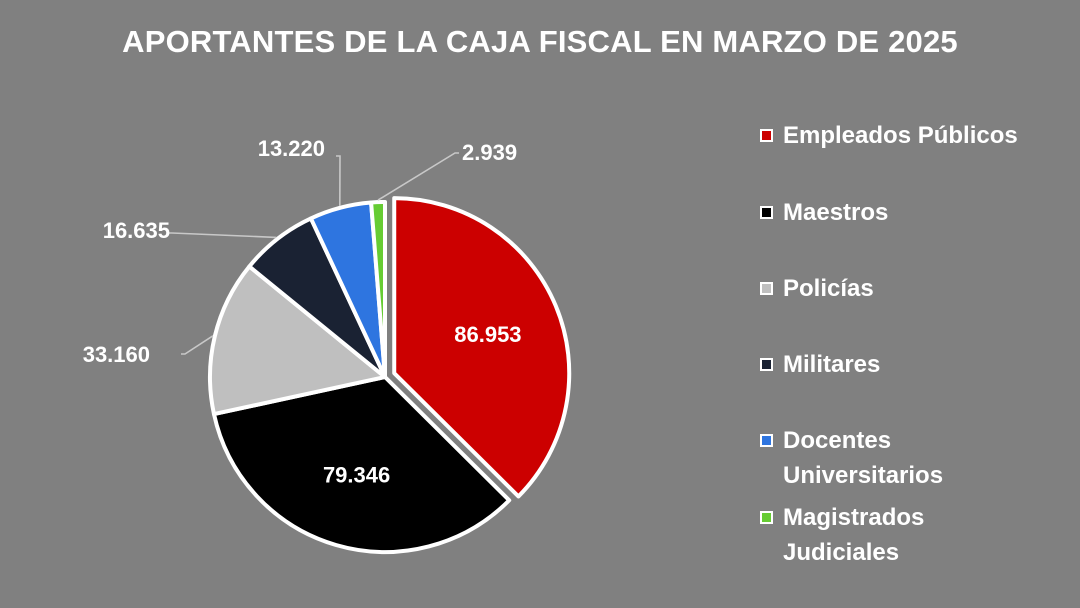 Image resolution: width=1080 pixels, height=608 pixels. I want to click on legend-label: Policías, so click(828, 288).